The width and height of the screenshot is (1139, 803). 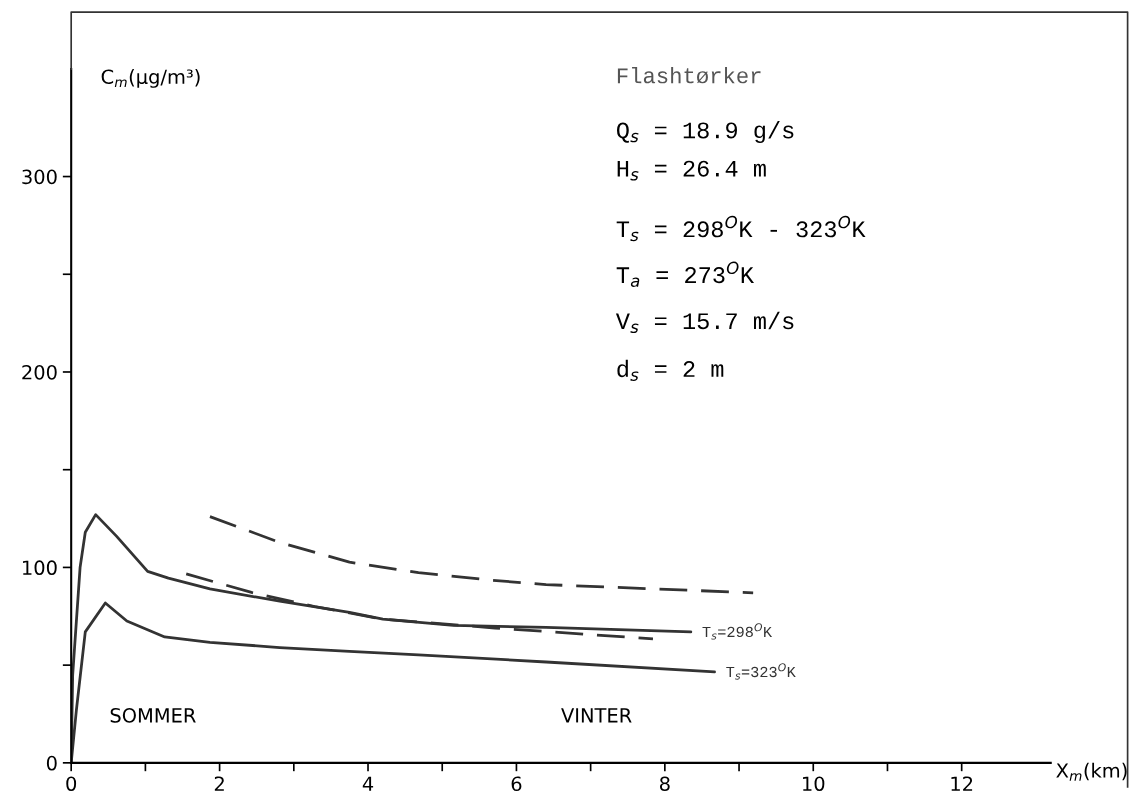 I want to click on annotation: H$_{s}$ = 26.4 m, so click(x=691, y=170).